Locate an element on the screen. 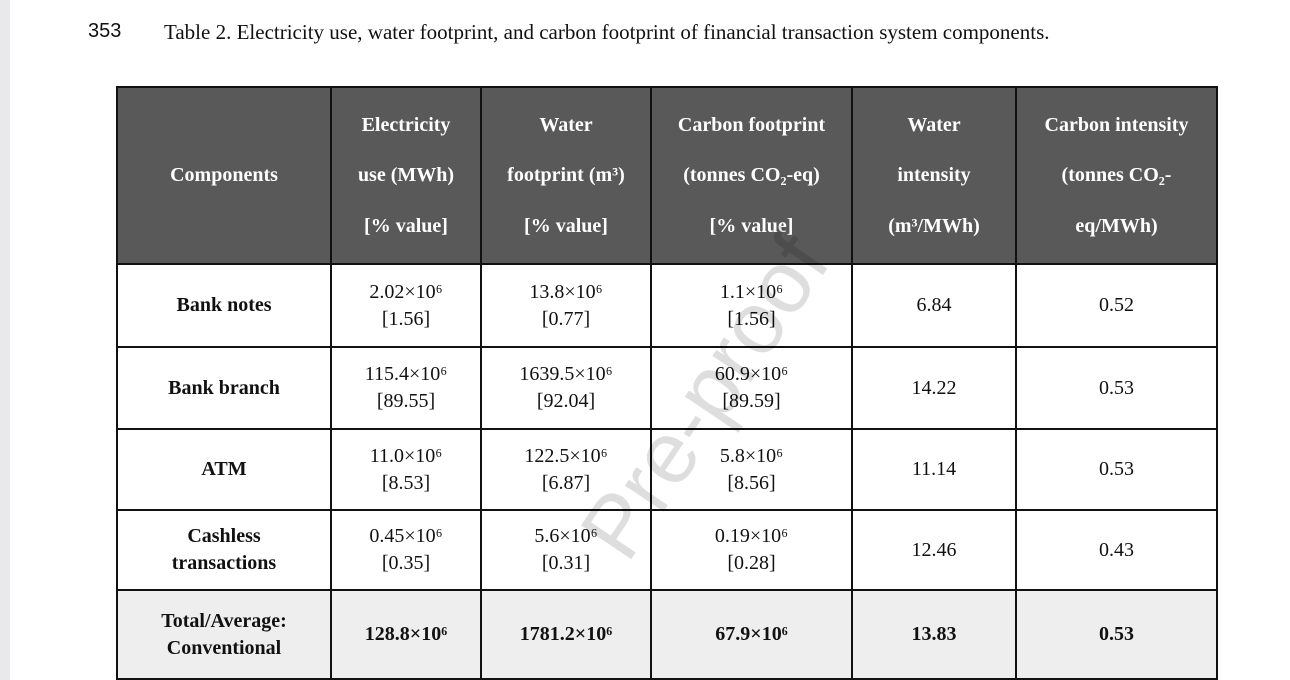 The height and width of the screenshot is (680, 1290). cell-text: Carbon intensity is located at coordinates (1116, 124).